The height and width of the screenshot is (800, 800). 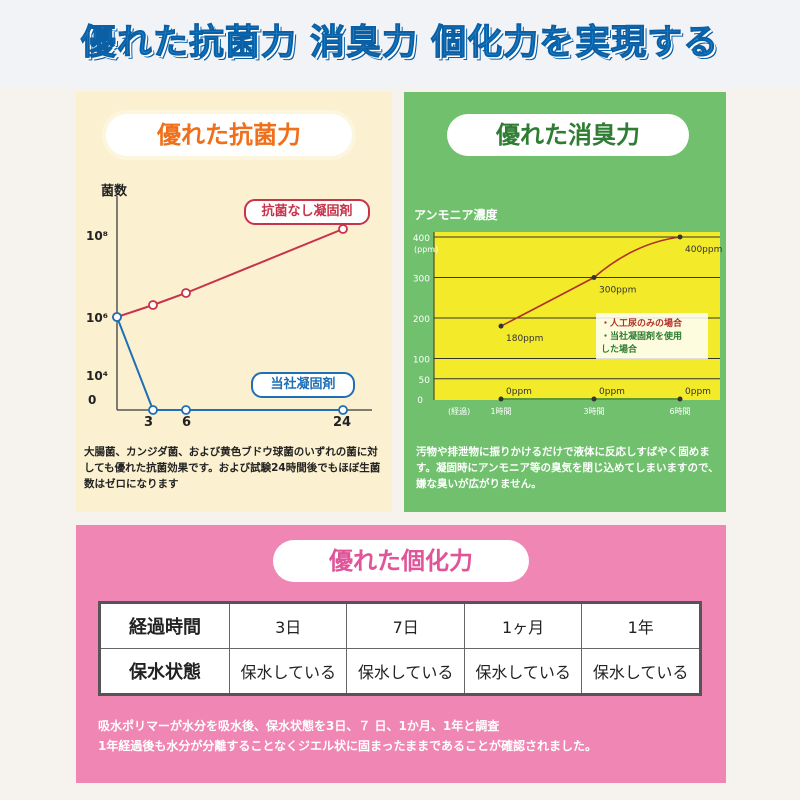 What do you see at coordinates (421, 280) in the screenshot?
I see `deodorant-y-tick: 300` at bounding box center [421, 280].